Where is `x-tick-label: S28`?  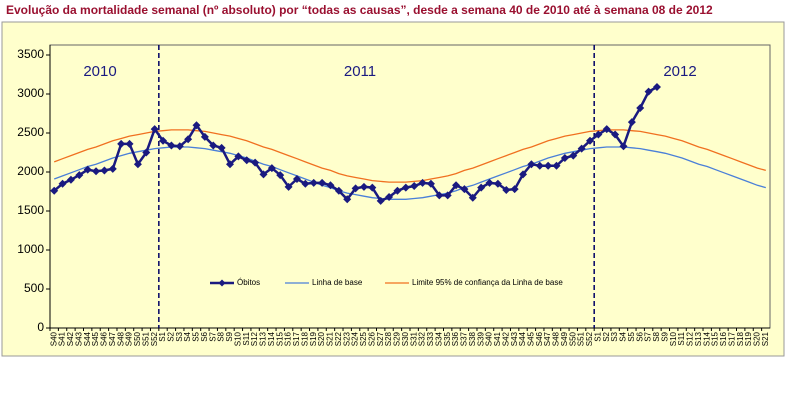 x-tick-label: S28 is located at coordinates (388, 338).